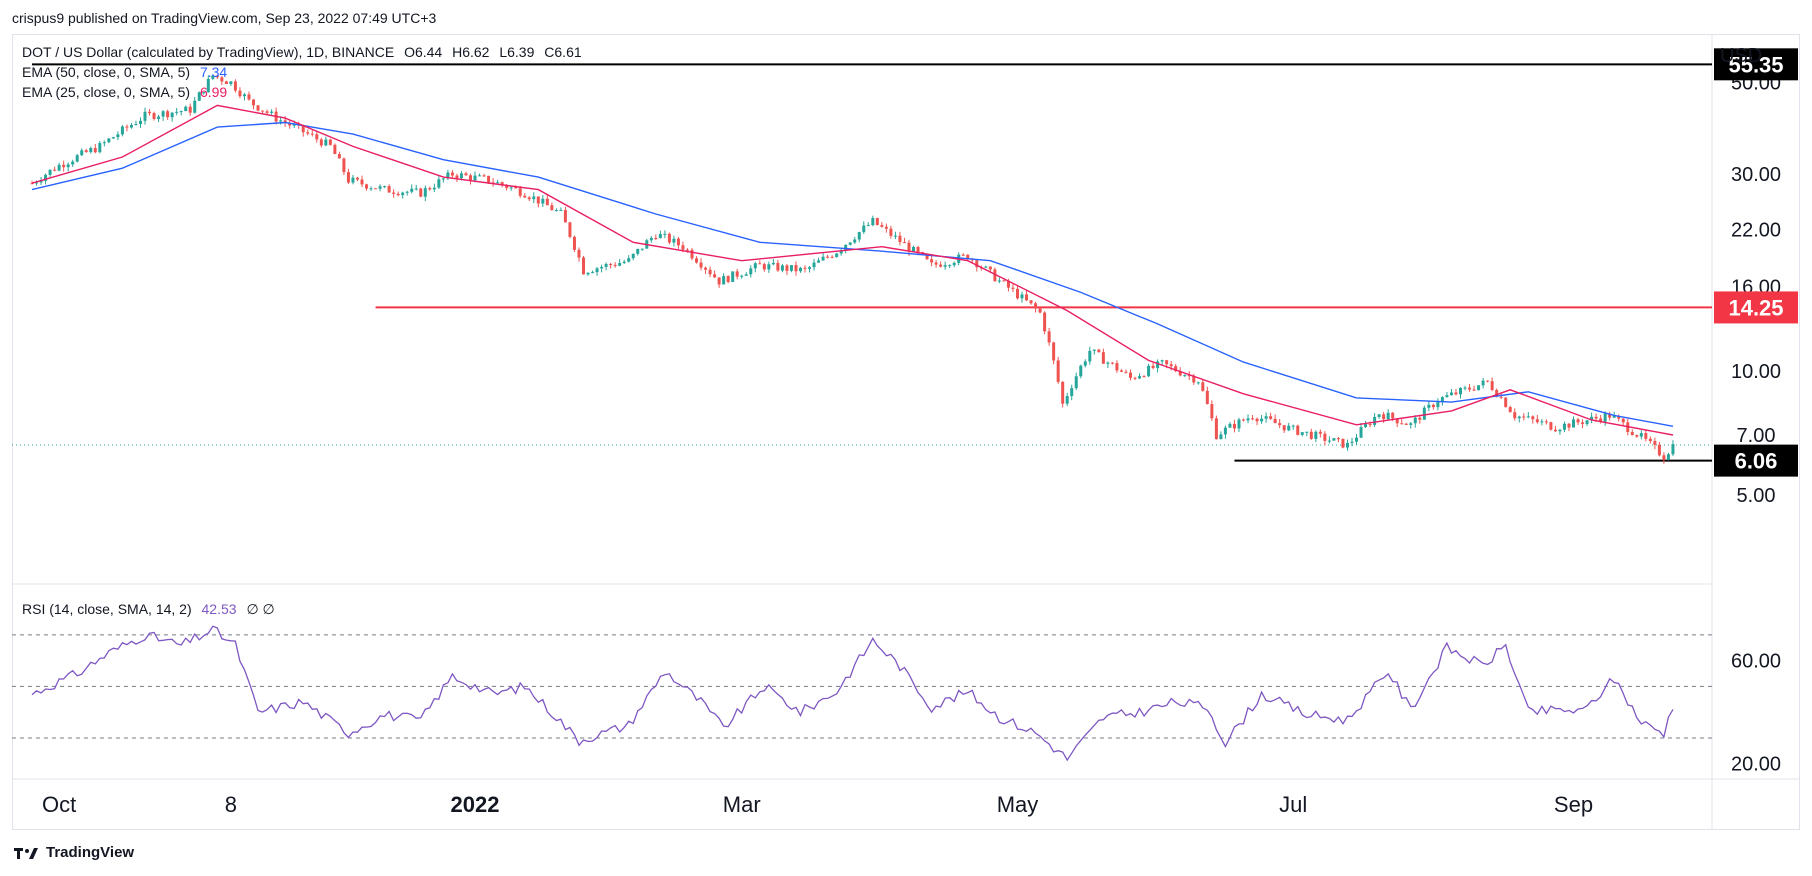  I want to click on price-tick-label: 5.00, so click(1756, 496).